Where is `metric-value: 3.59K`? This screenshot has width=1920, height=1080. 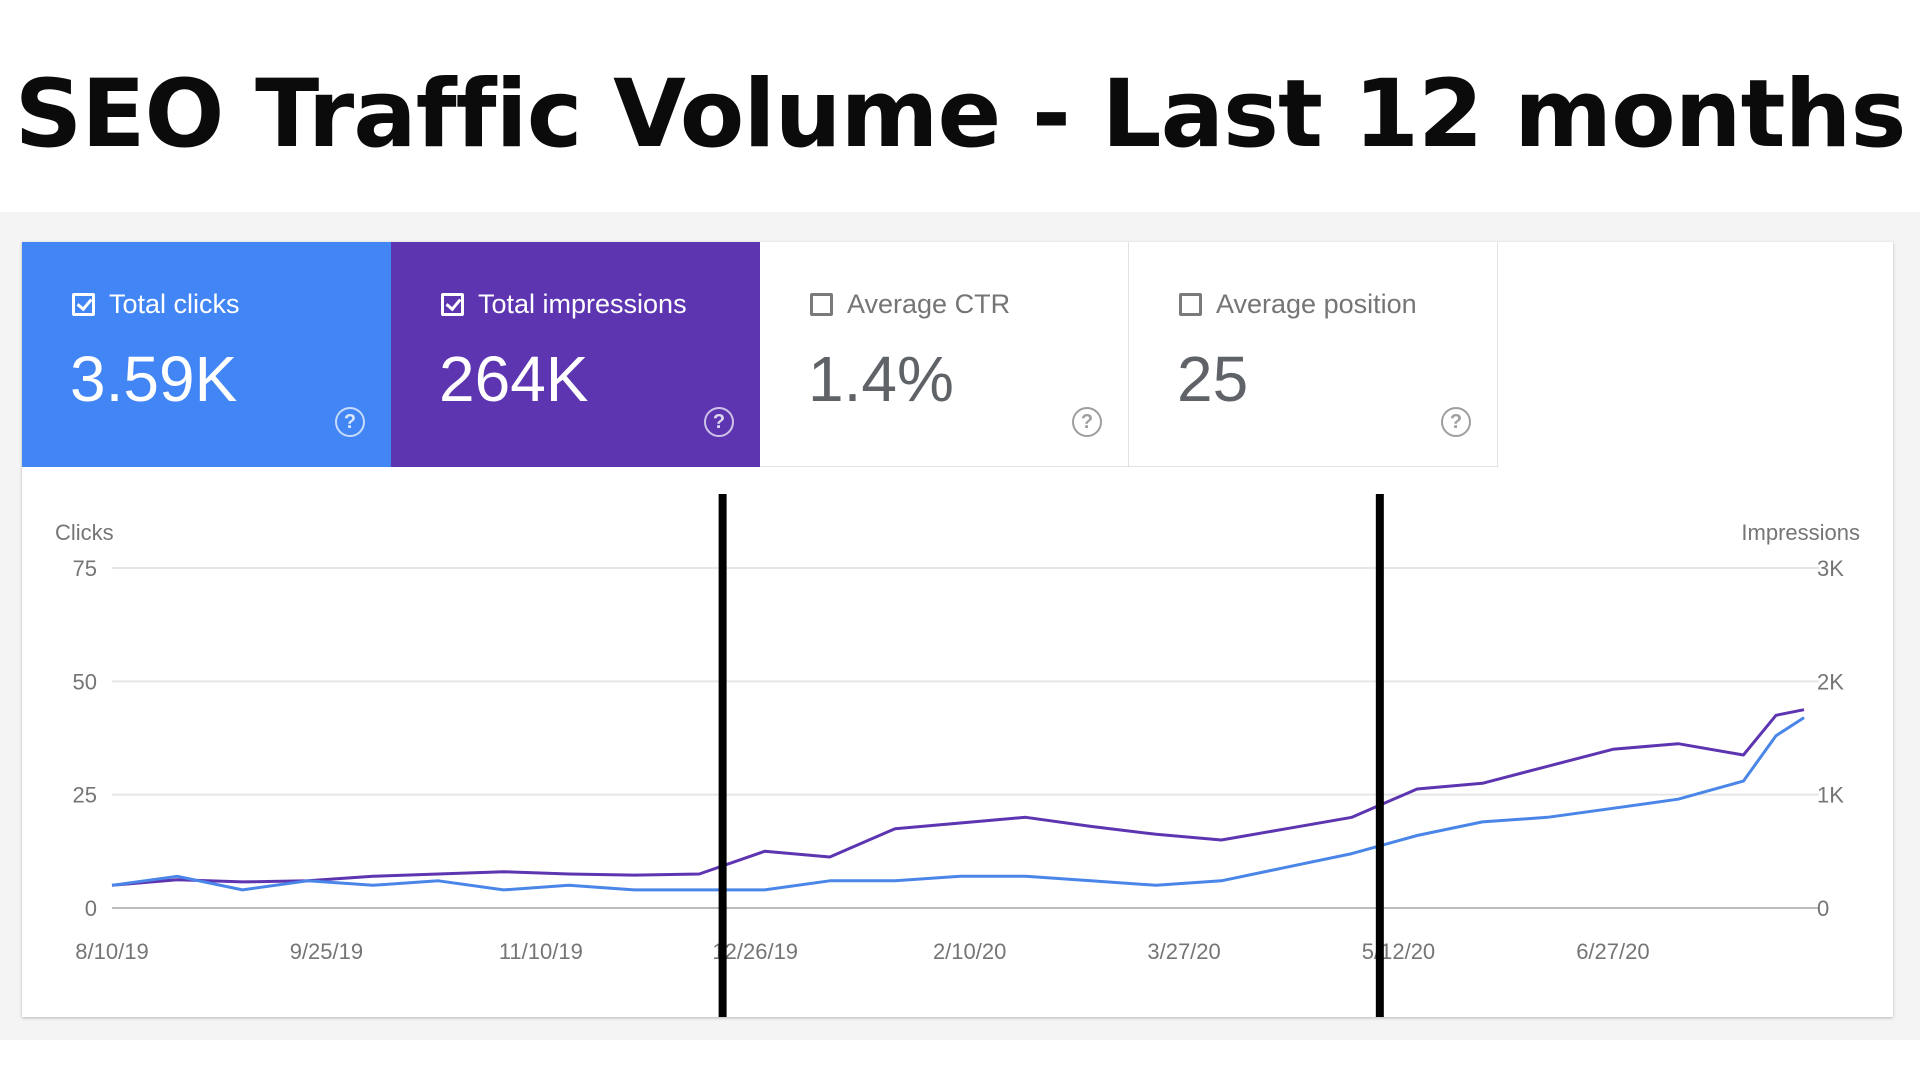
metric-value: 3.59K is located at coordinates (154, 379).